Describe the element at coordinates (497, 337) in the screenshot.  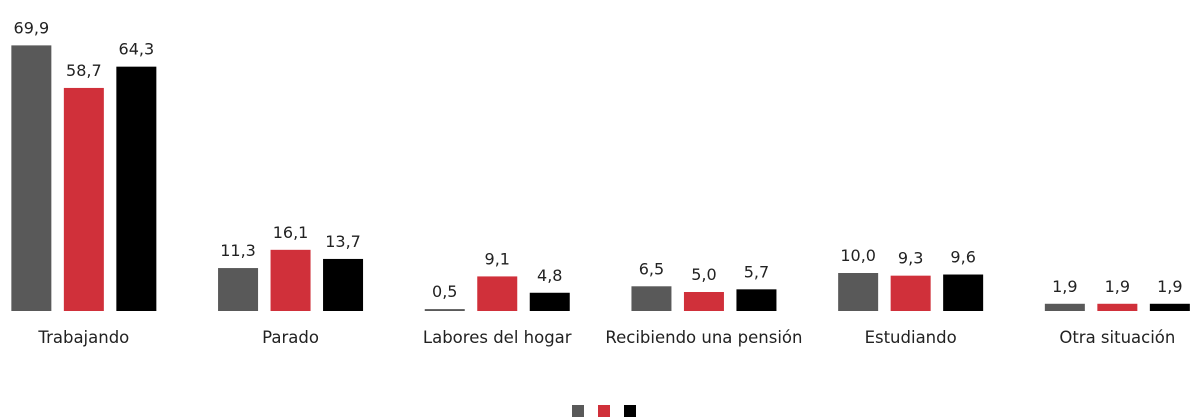
I see `x-tick-label: Labores del hogar` at that location.